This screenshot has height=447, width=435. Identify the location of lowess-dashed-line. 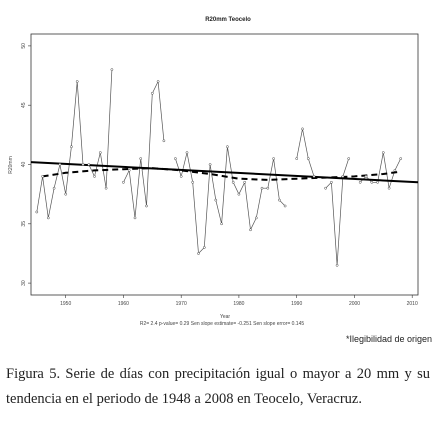
(221, 174).